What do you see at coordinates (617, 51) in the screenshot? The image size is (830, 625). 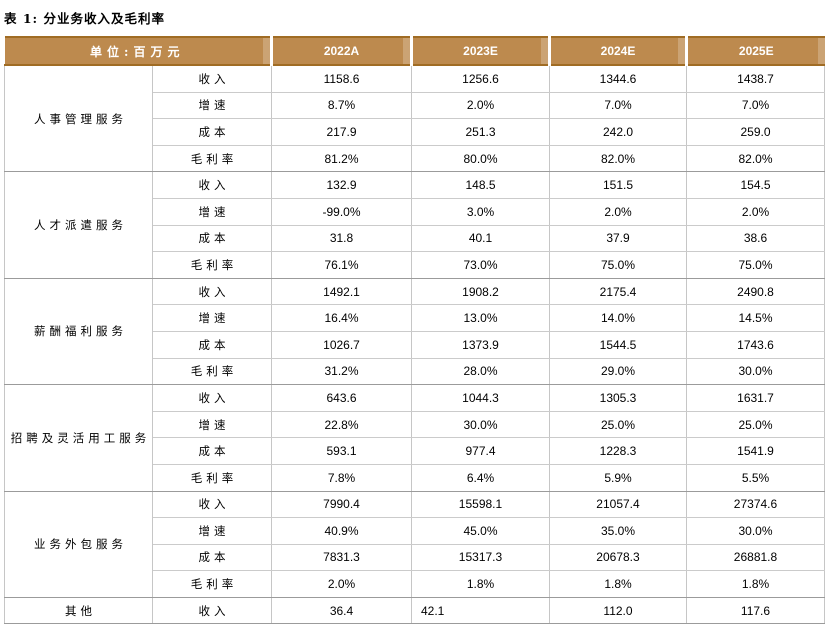 I see `year-header-2024e: 2024E` at bounding box center [617, 51].